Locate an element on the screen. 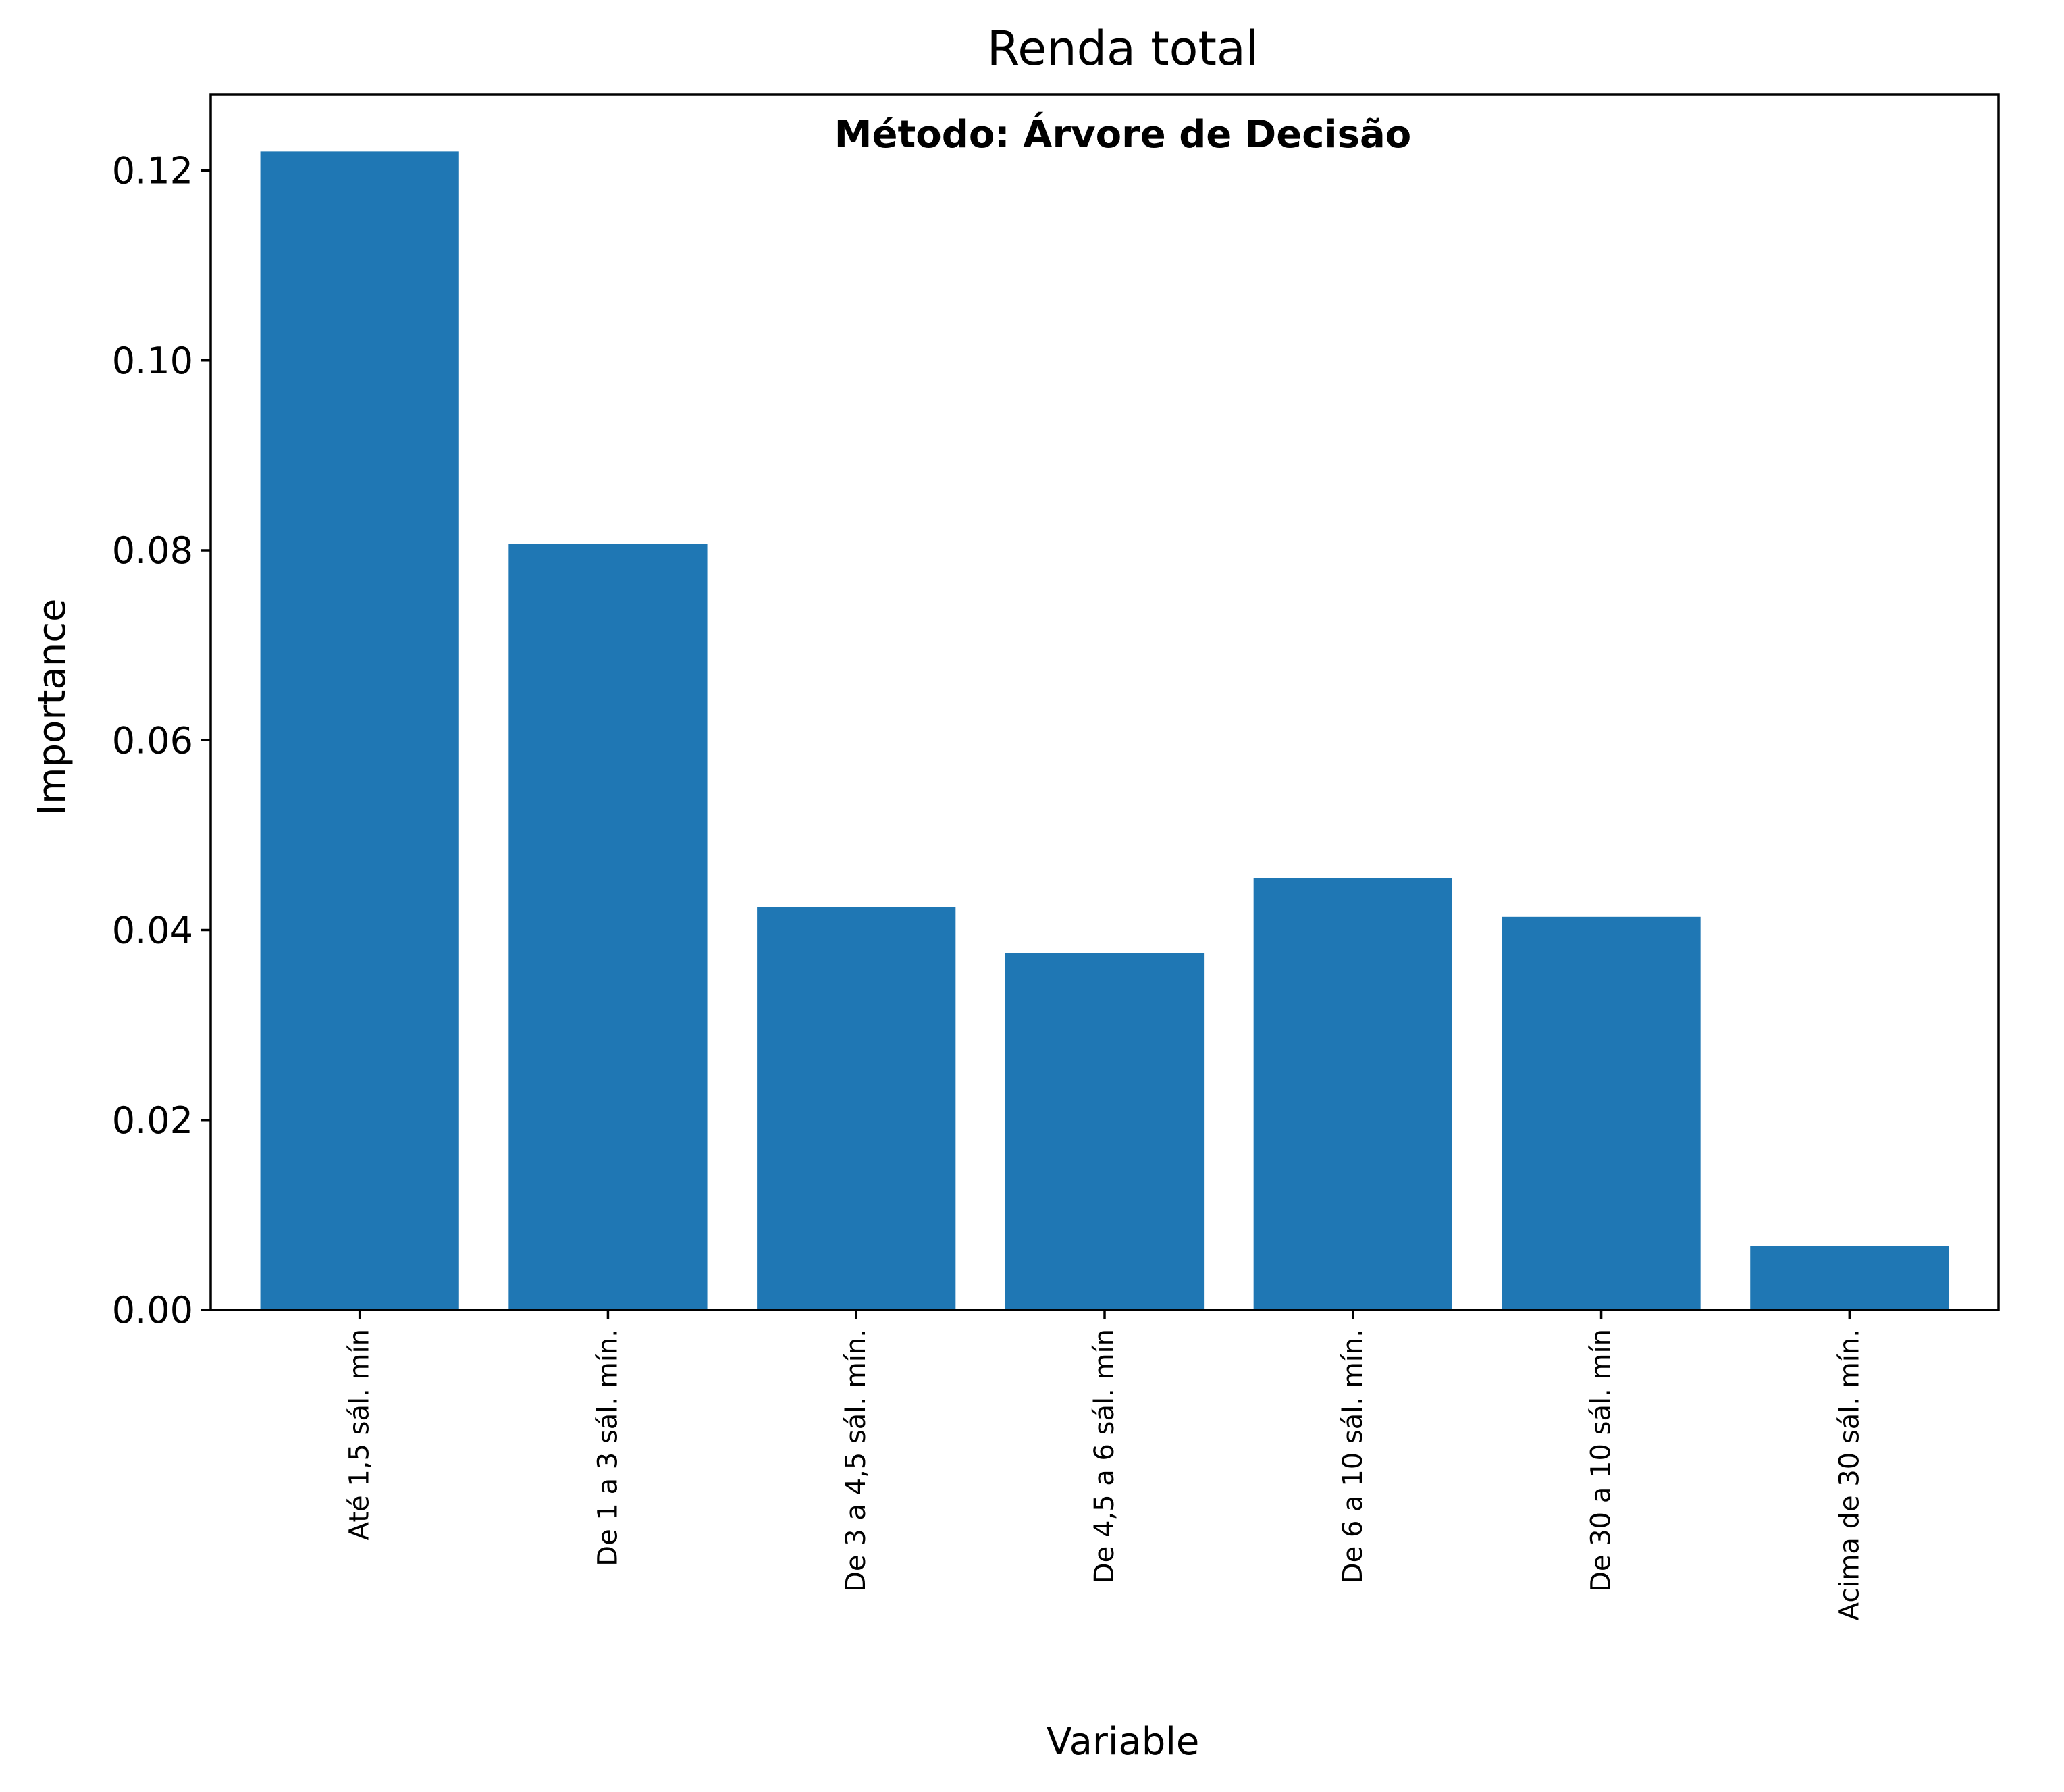 This screenshot has width=2064, height=1792. x-tick-label: De 3 a 4,5 sál. mín. is located at coordinates (856, 1460).